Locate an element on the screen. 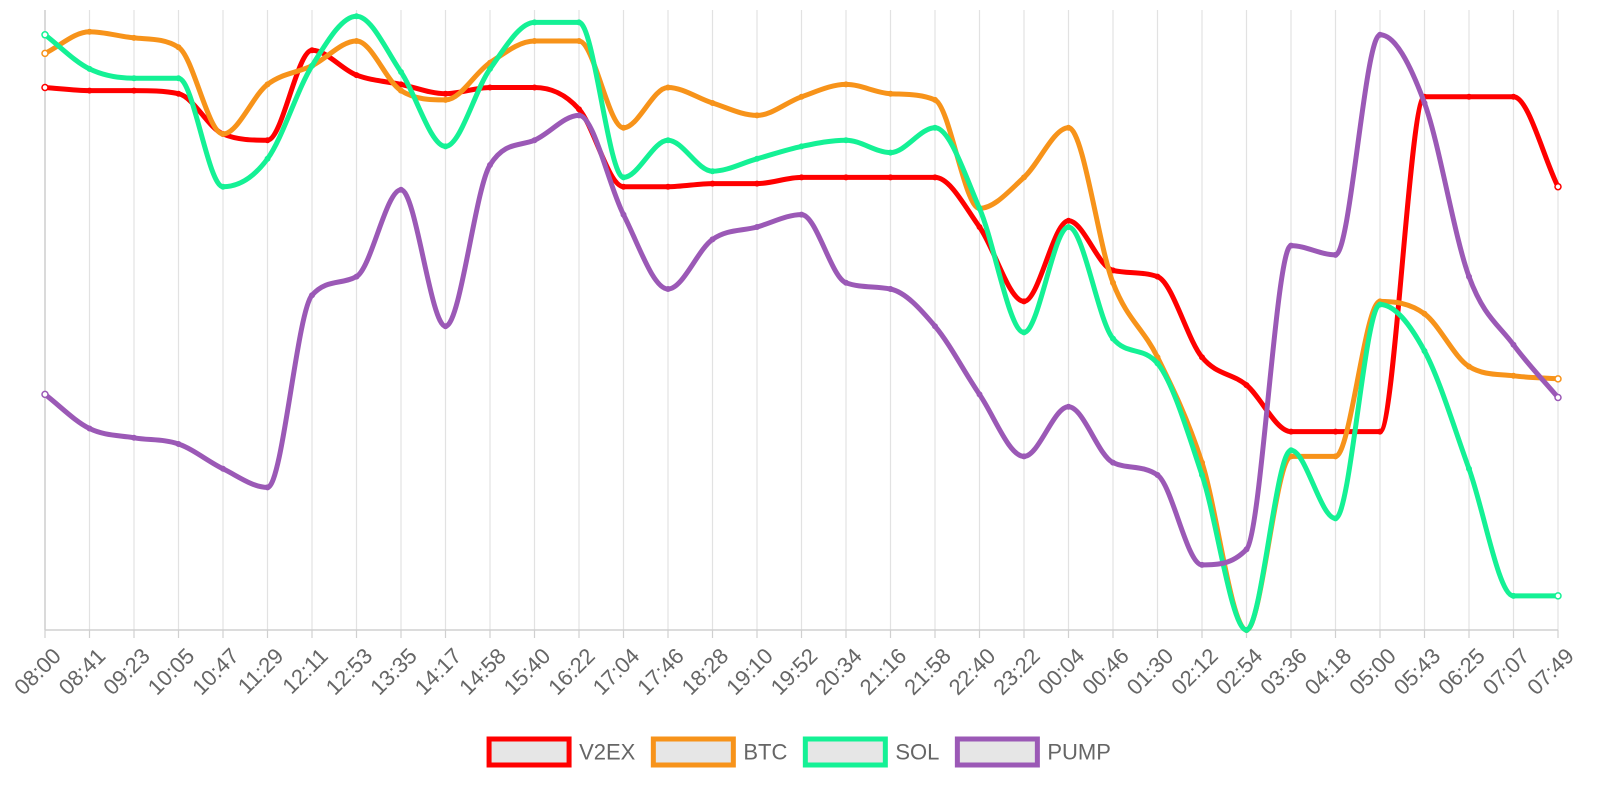 The image size is (1600, 800). legend-item-btc: BTC is located at coordinates (718, 752).